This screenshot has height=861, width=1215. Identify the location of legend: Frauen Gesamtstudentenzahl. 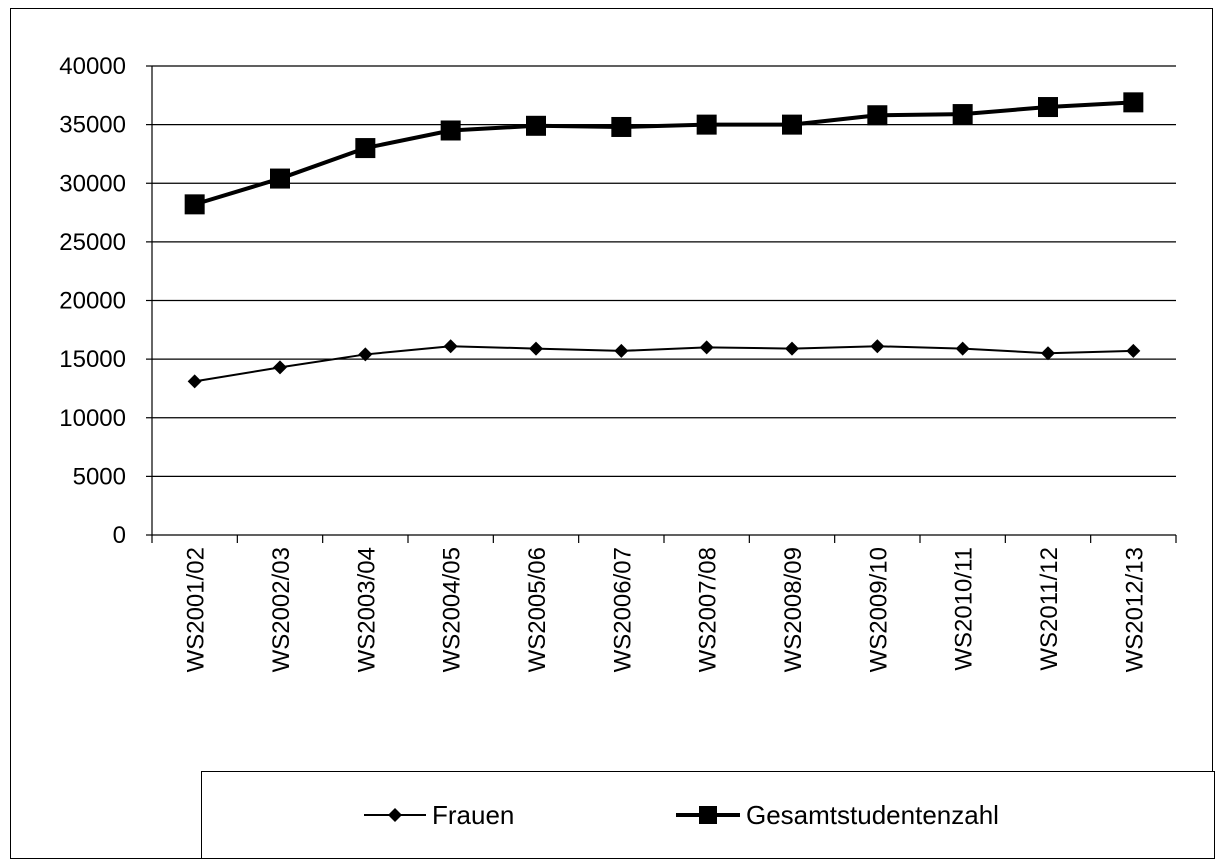
(708, 815).